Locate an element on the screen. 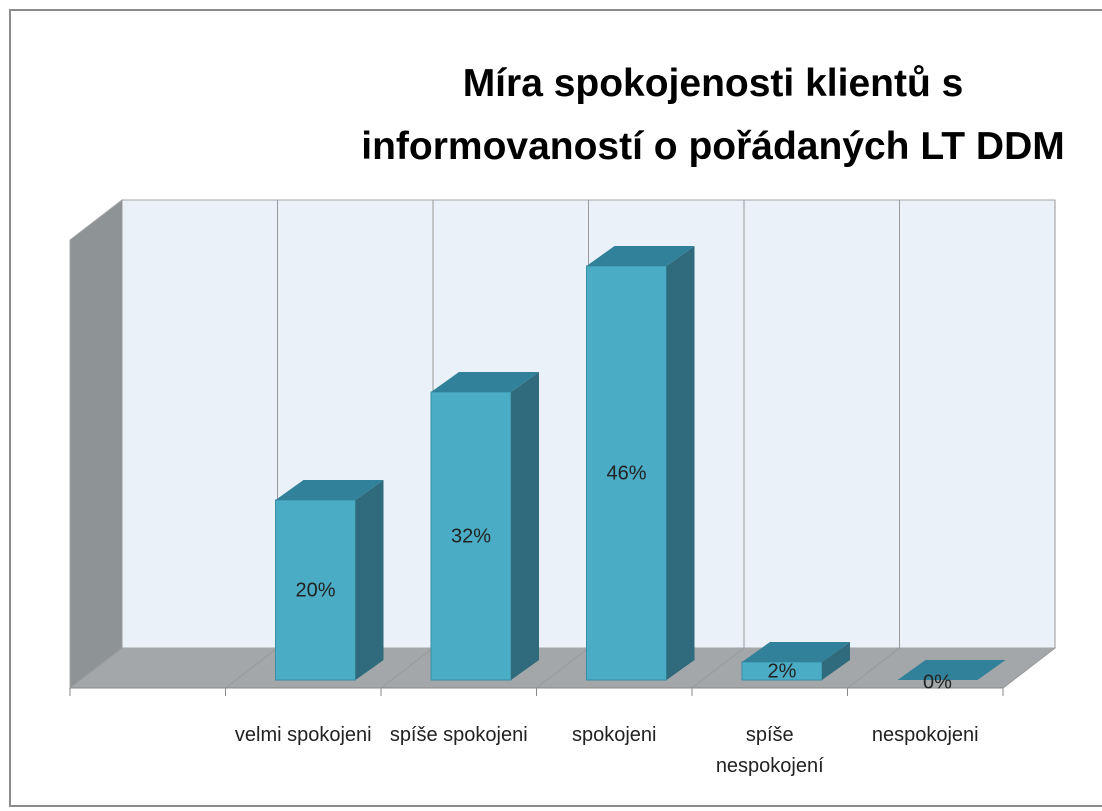  data-label: 20% is located at coordinates (315, 590).